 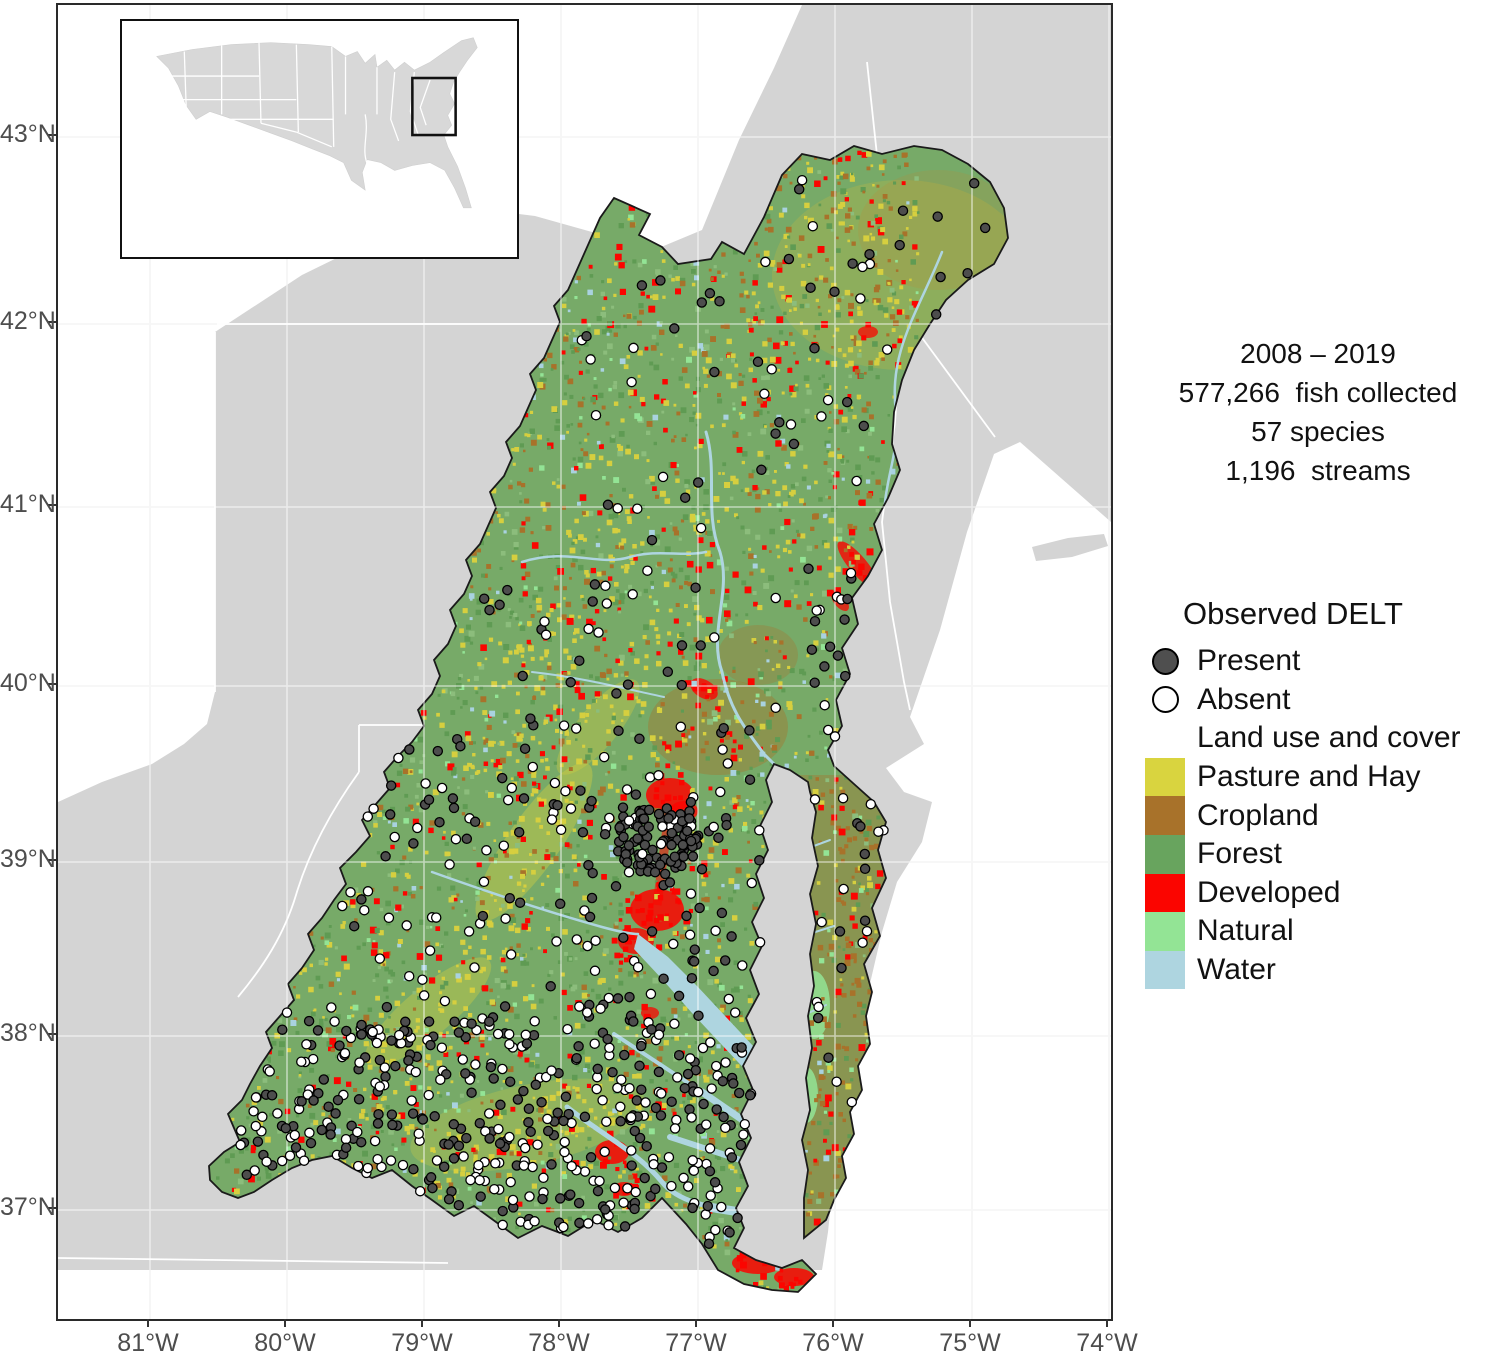 What do you see at coordinates (1165, 970) in the screenshot?
I see `water-swatch` at bounding box center [1165, 970].